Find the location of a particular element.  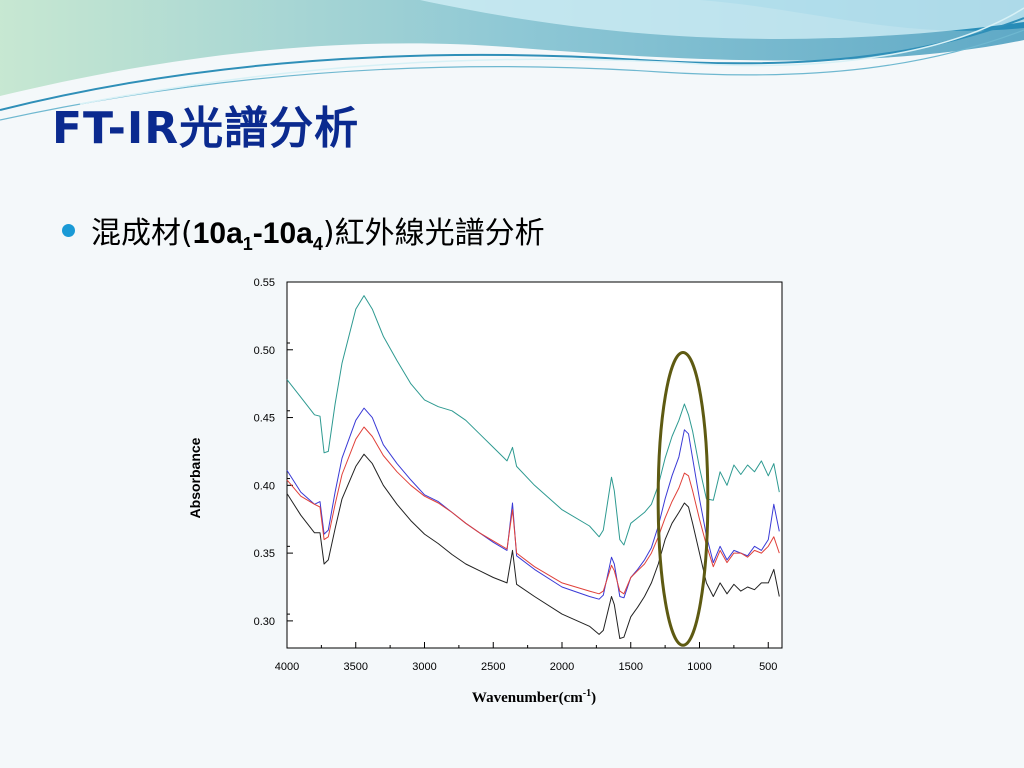

x-axis-label: Wavenumber(cm-1) is located at coordinates (534, 697).